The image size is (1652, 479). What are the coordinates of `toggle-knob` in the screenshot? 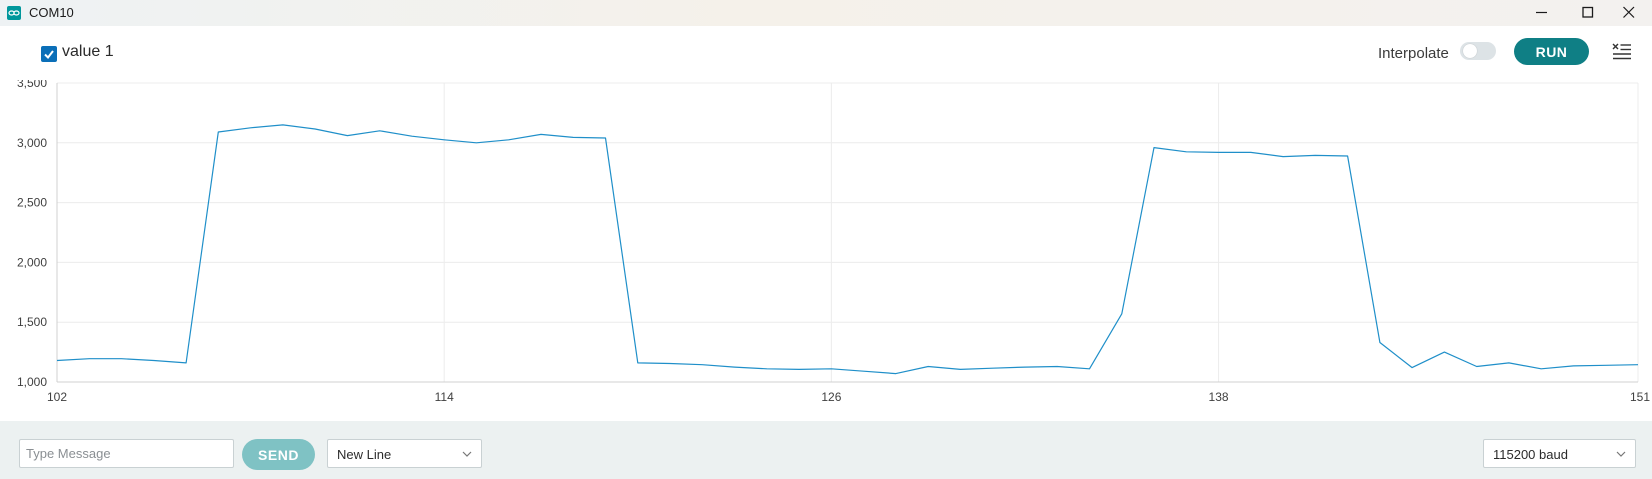 It's located at (1470, 51).